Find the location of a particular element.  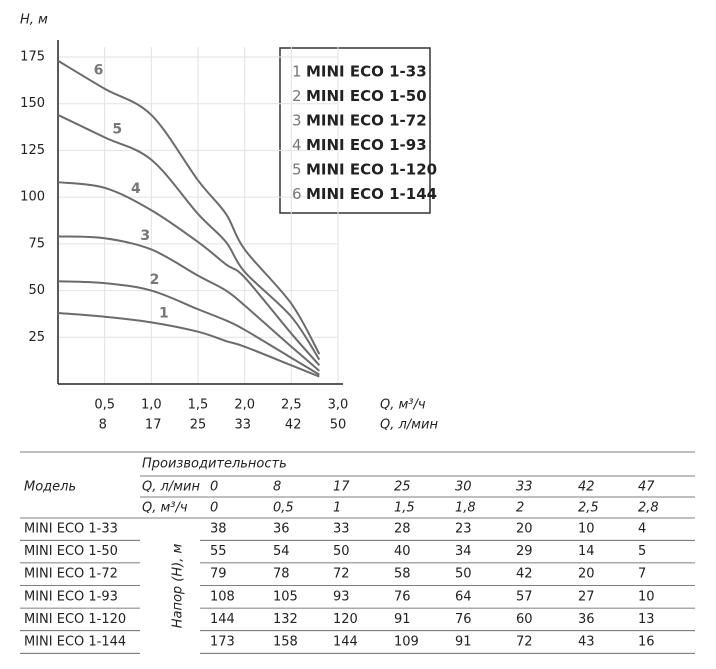

head-value: 54 is located at coordinates (281, 551).